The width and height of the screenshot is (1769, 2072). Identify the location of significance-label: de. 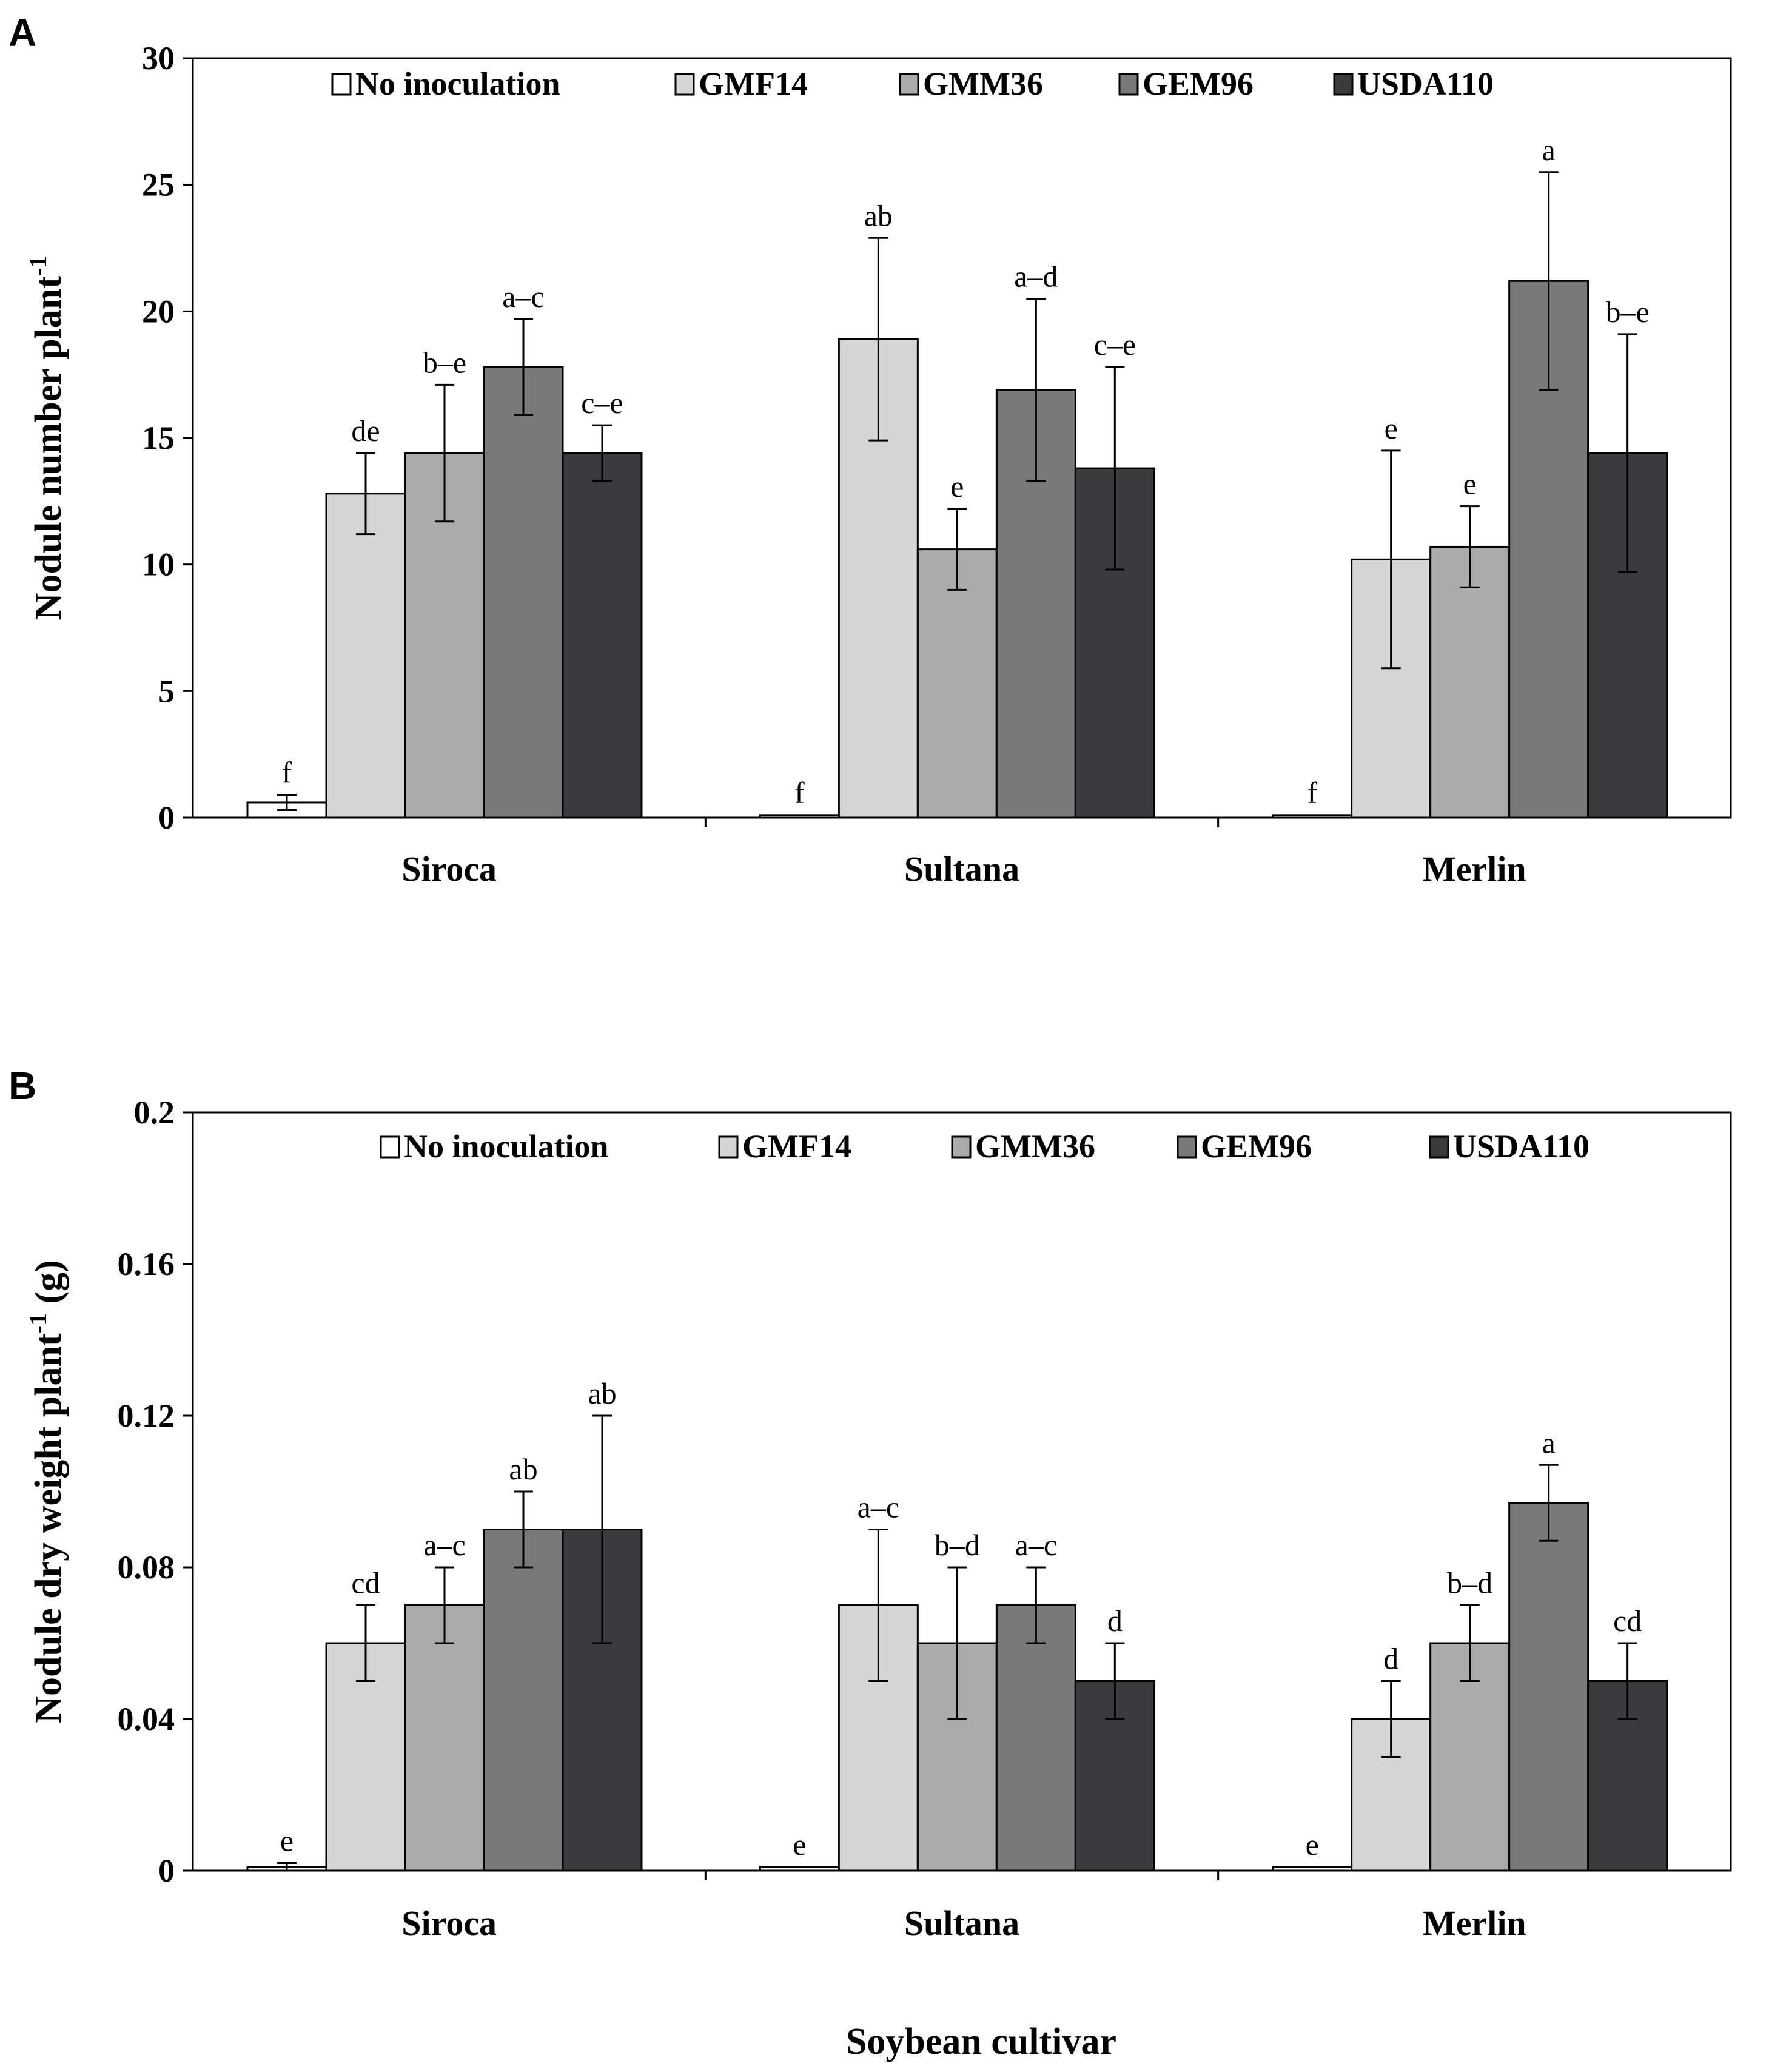
(365, 431).